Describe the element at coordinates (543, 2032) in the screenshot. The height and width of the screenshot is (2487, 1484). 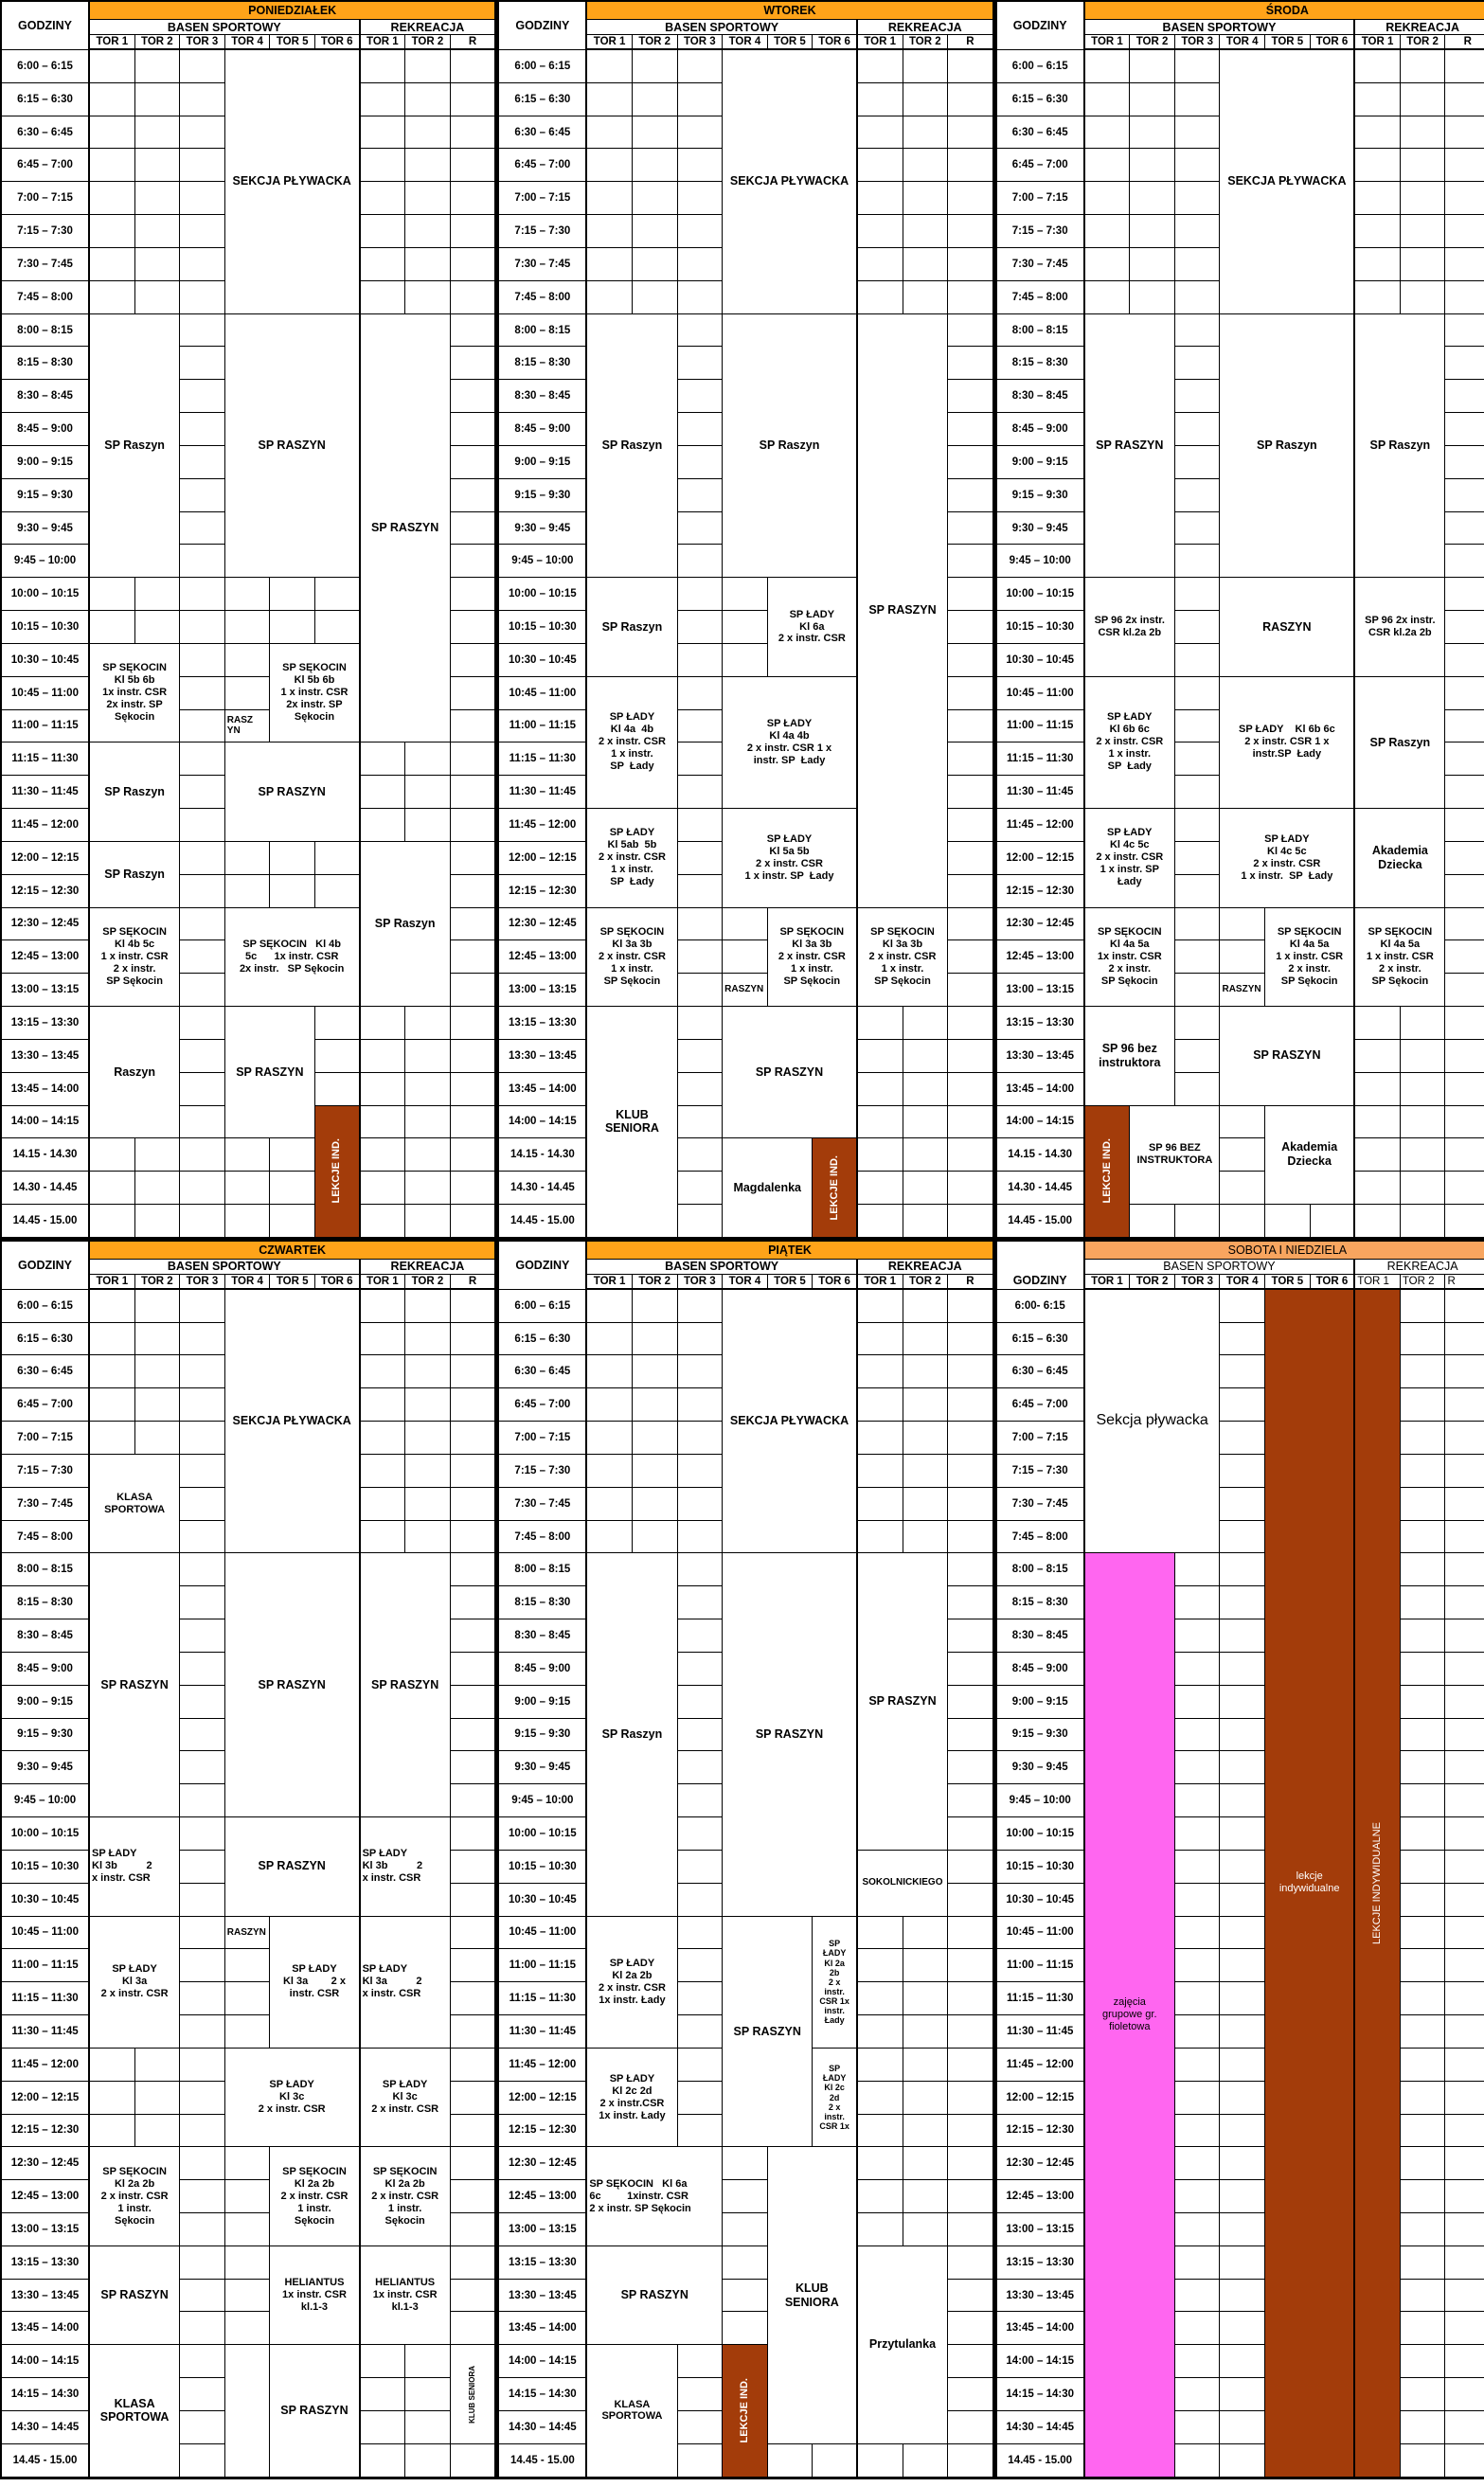
I see `time-label: 11:30 – 11:45` at that location.